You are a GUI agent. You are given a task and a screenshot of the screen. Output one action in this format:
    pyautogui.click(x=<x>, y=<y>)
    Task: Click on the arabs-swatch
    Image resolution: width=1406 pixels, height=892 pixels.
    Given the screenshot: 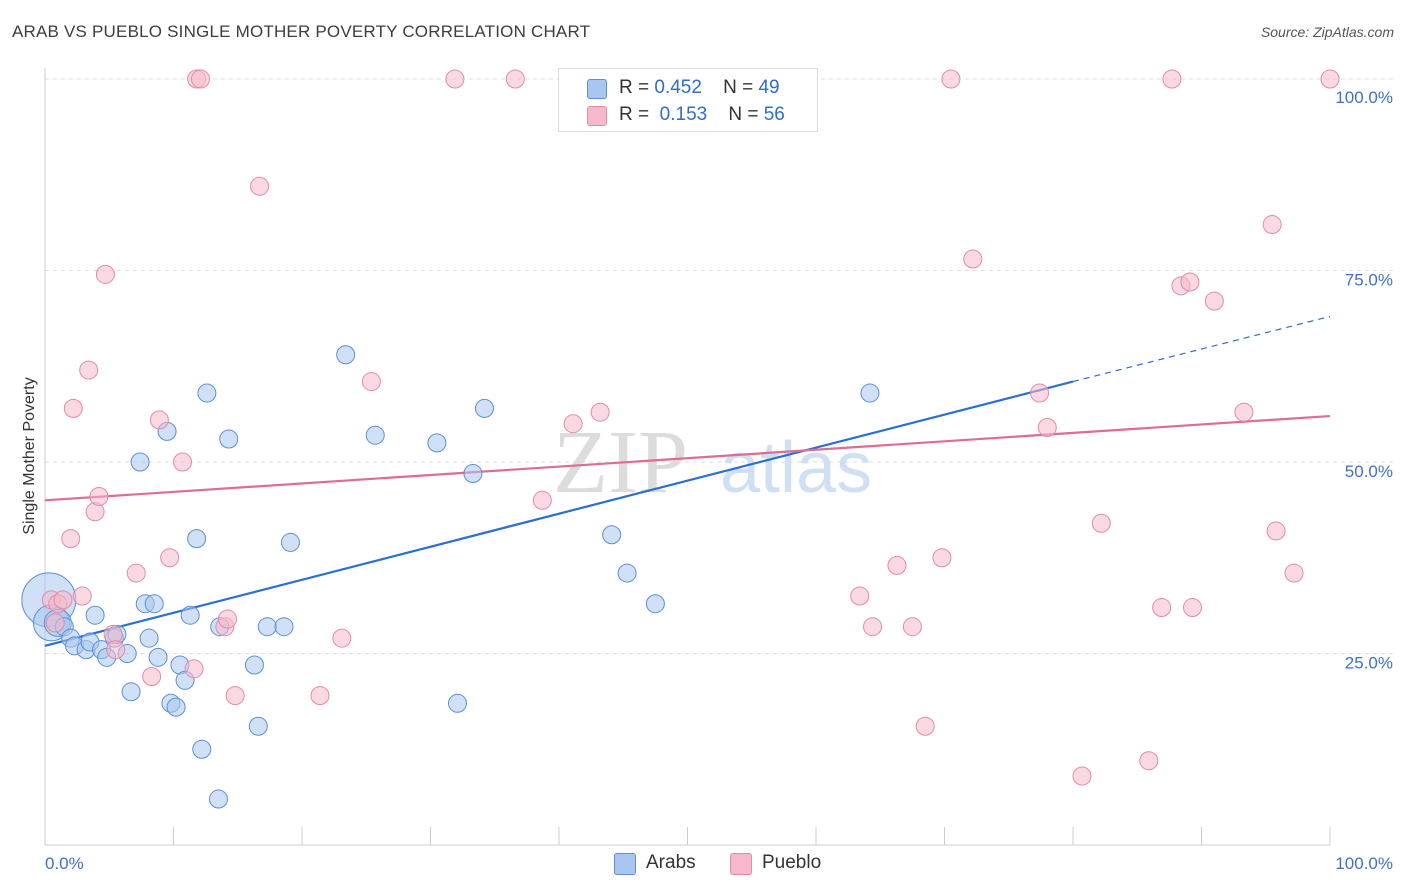 What is the action you would take?
    pyautogui.click(x=597, y=89)
    